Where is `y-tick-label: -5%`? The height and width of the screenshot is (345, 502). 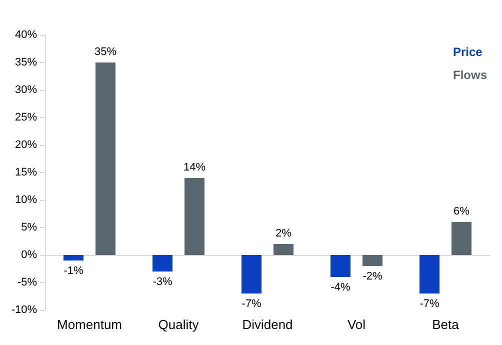 y-tick-label: -5% is located at coordinates (27, 282).